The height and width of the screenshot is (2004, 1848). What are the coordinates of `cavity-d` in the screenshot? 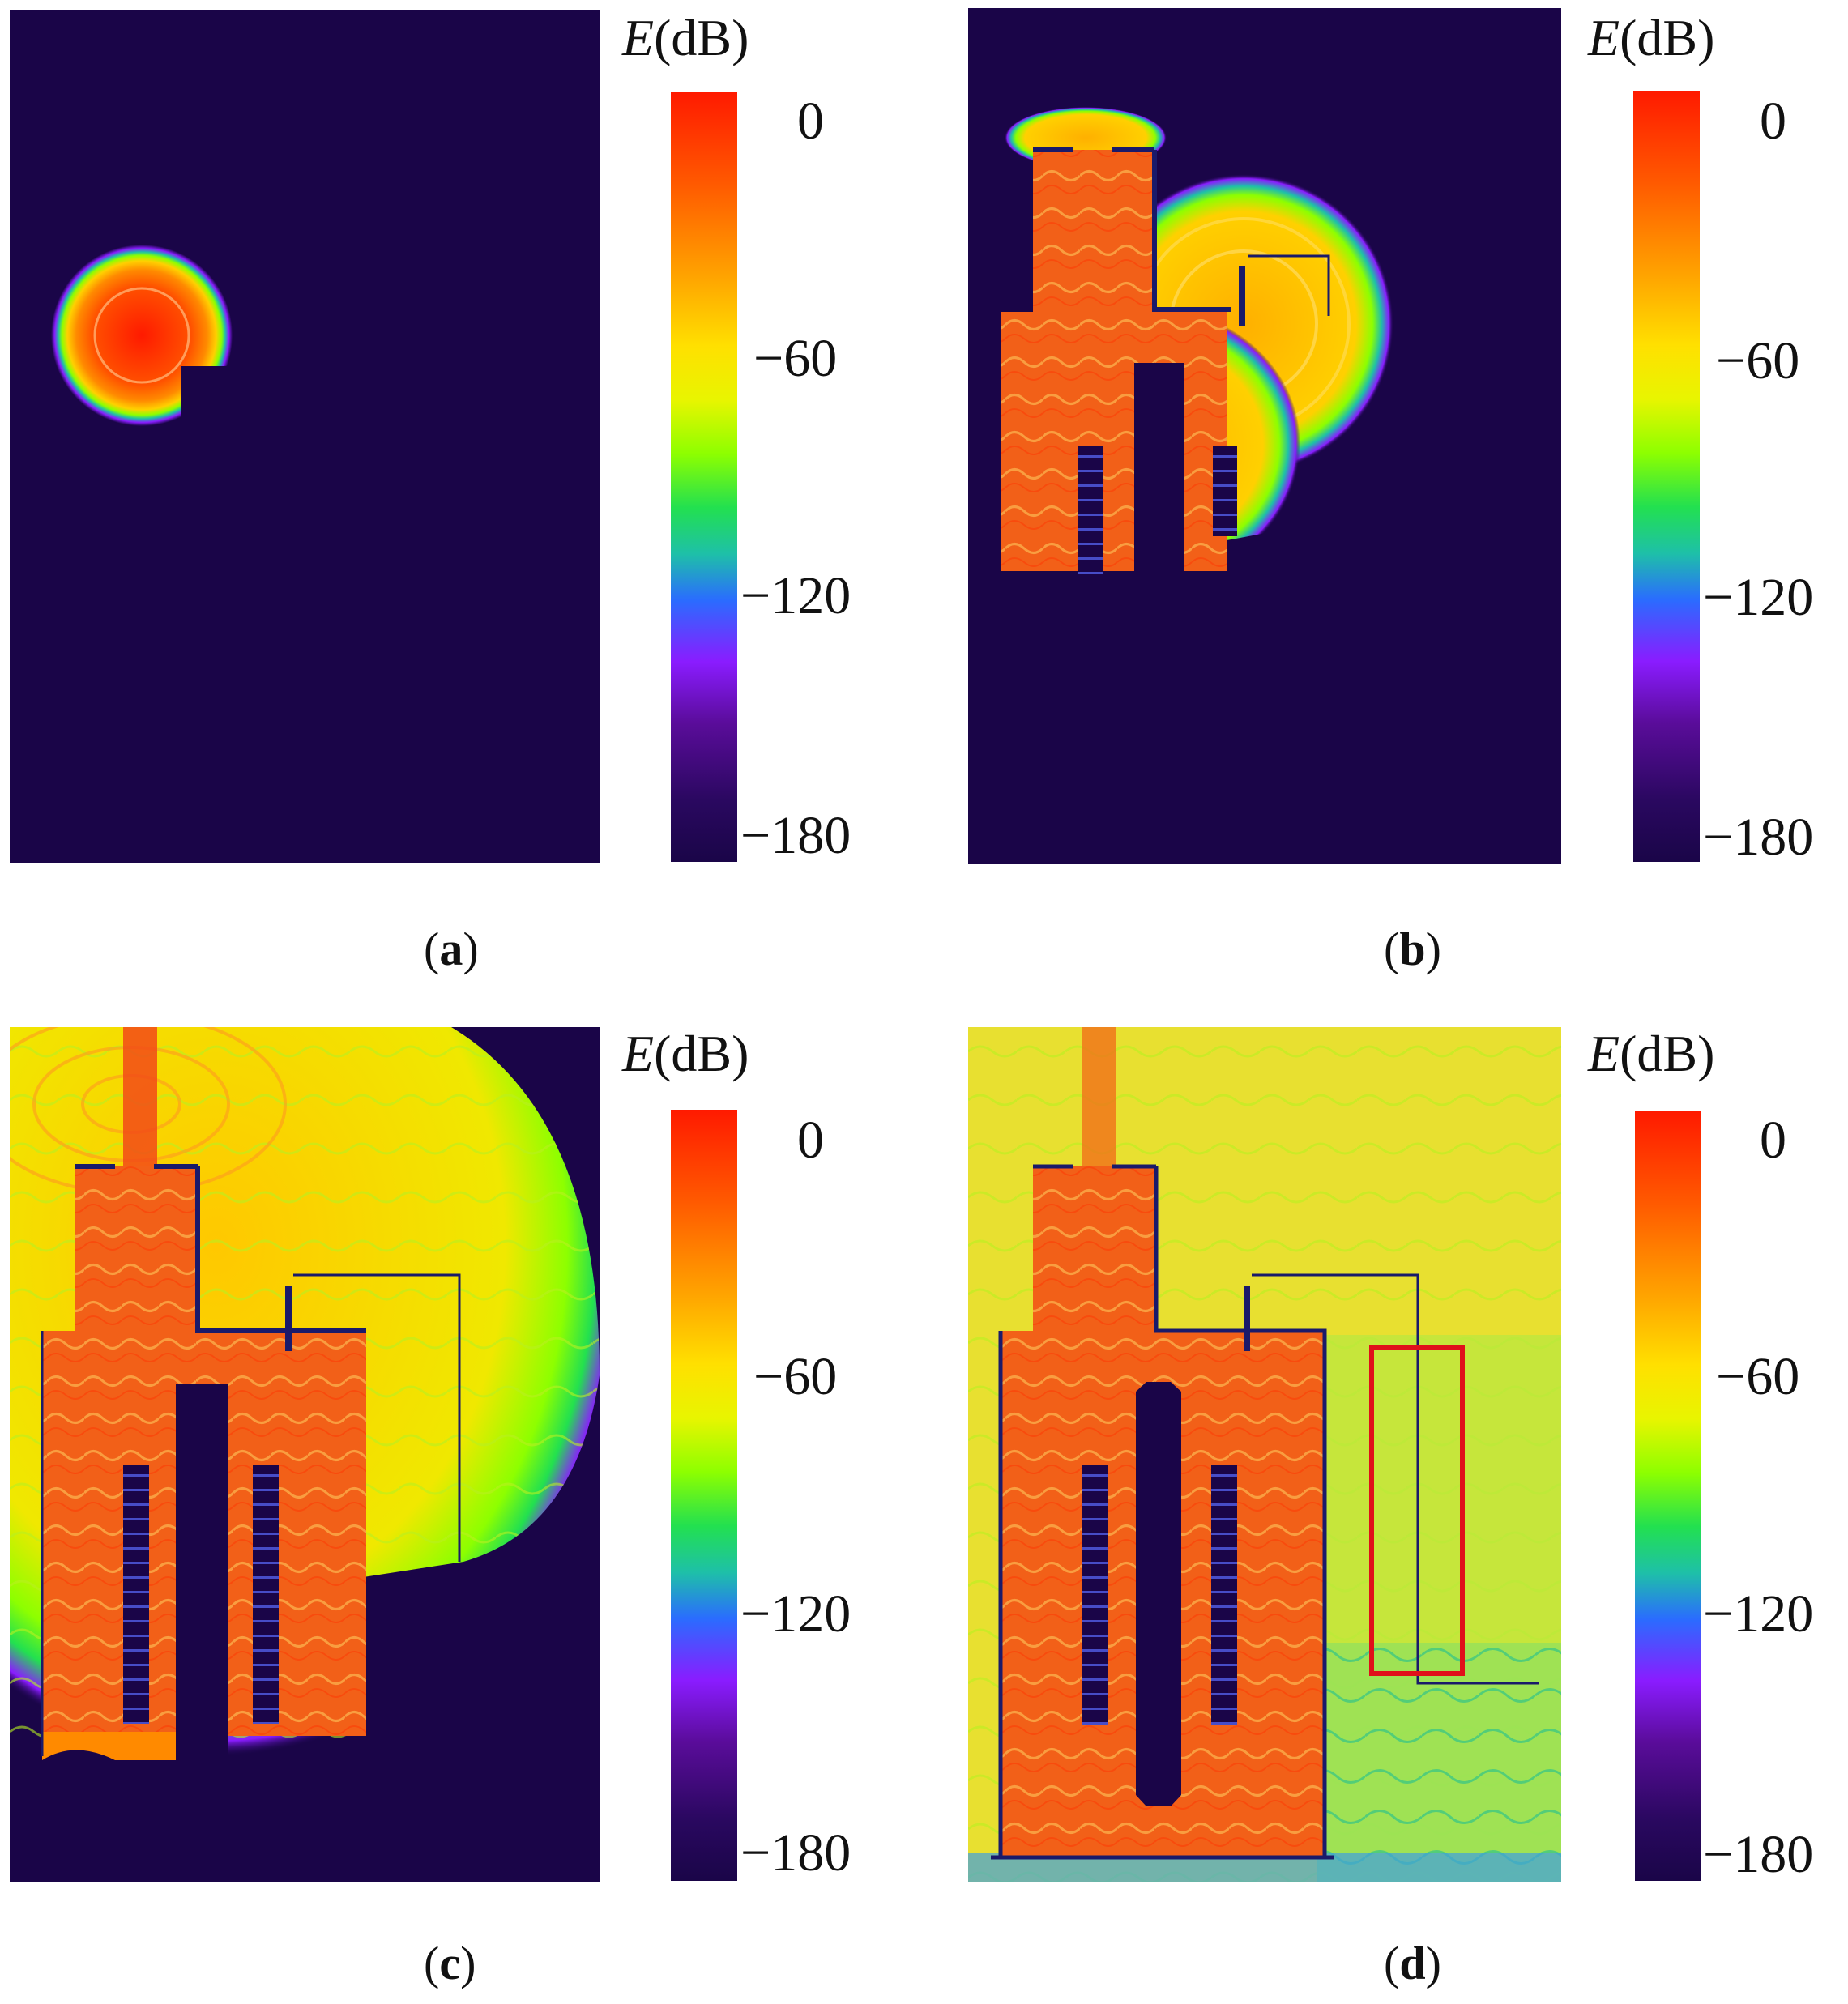 It's located at (1265, 1512).